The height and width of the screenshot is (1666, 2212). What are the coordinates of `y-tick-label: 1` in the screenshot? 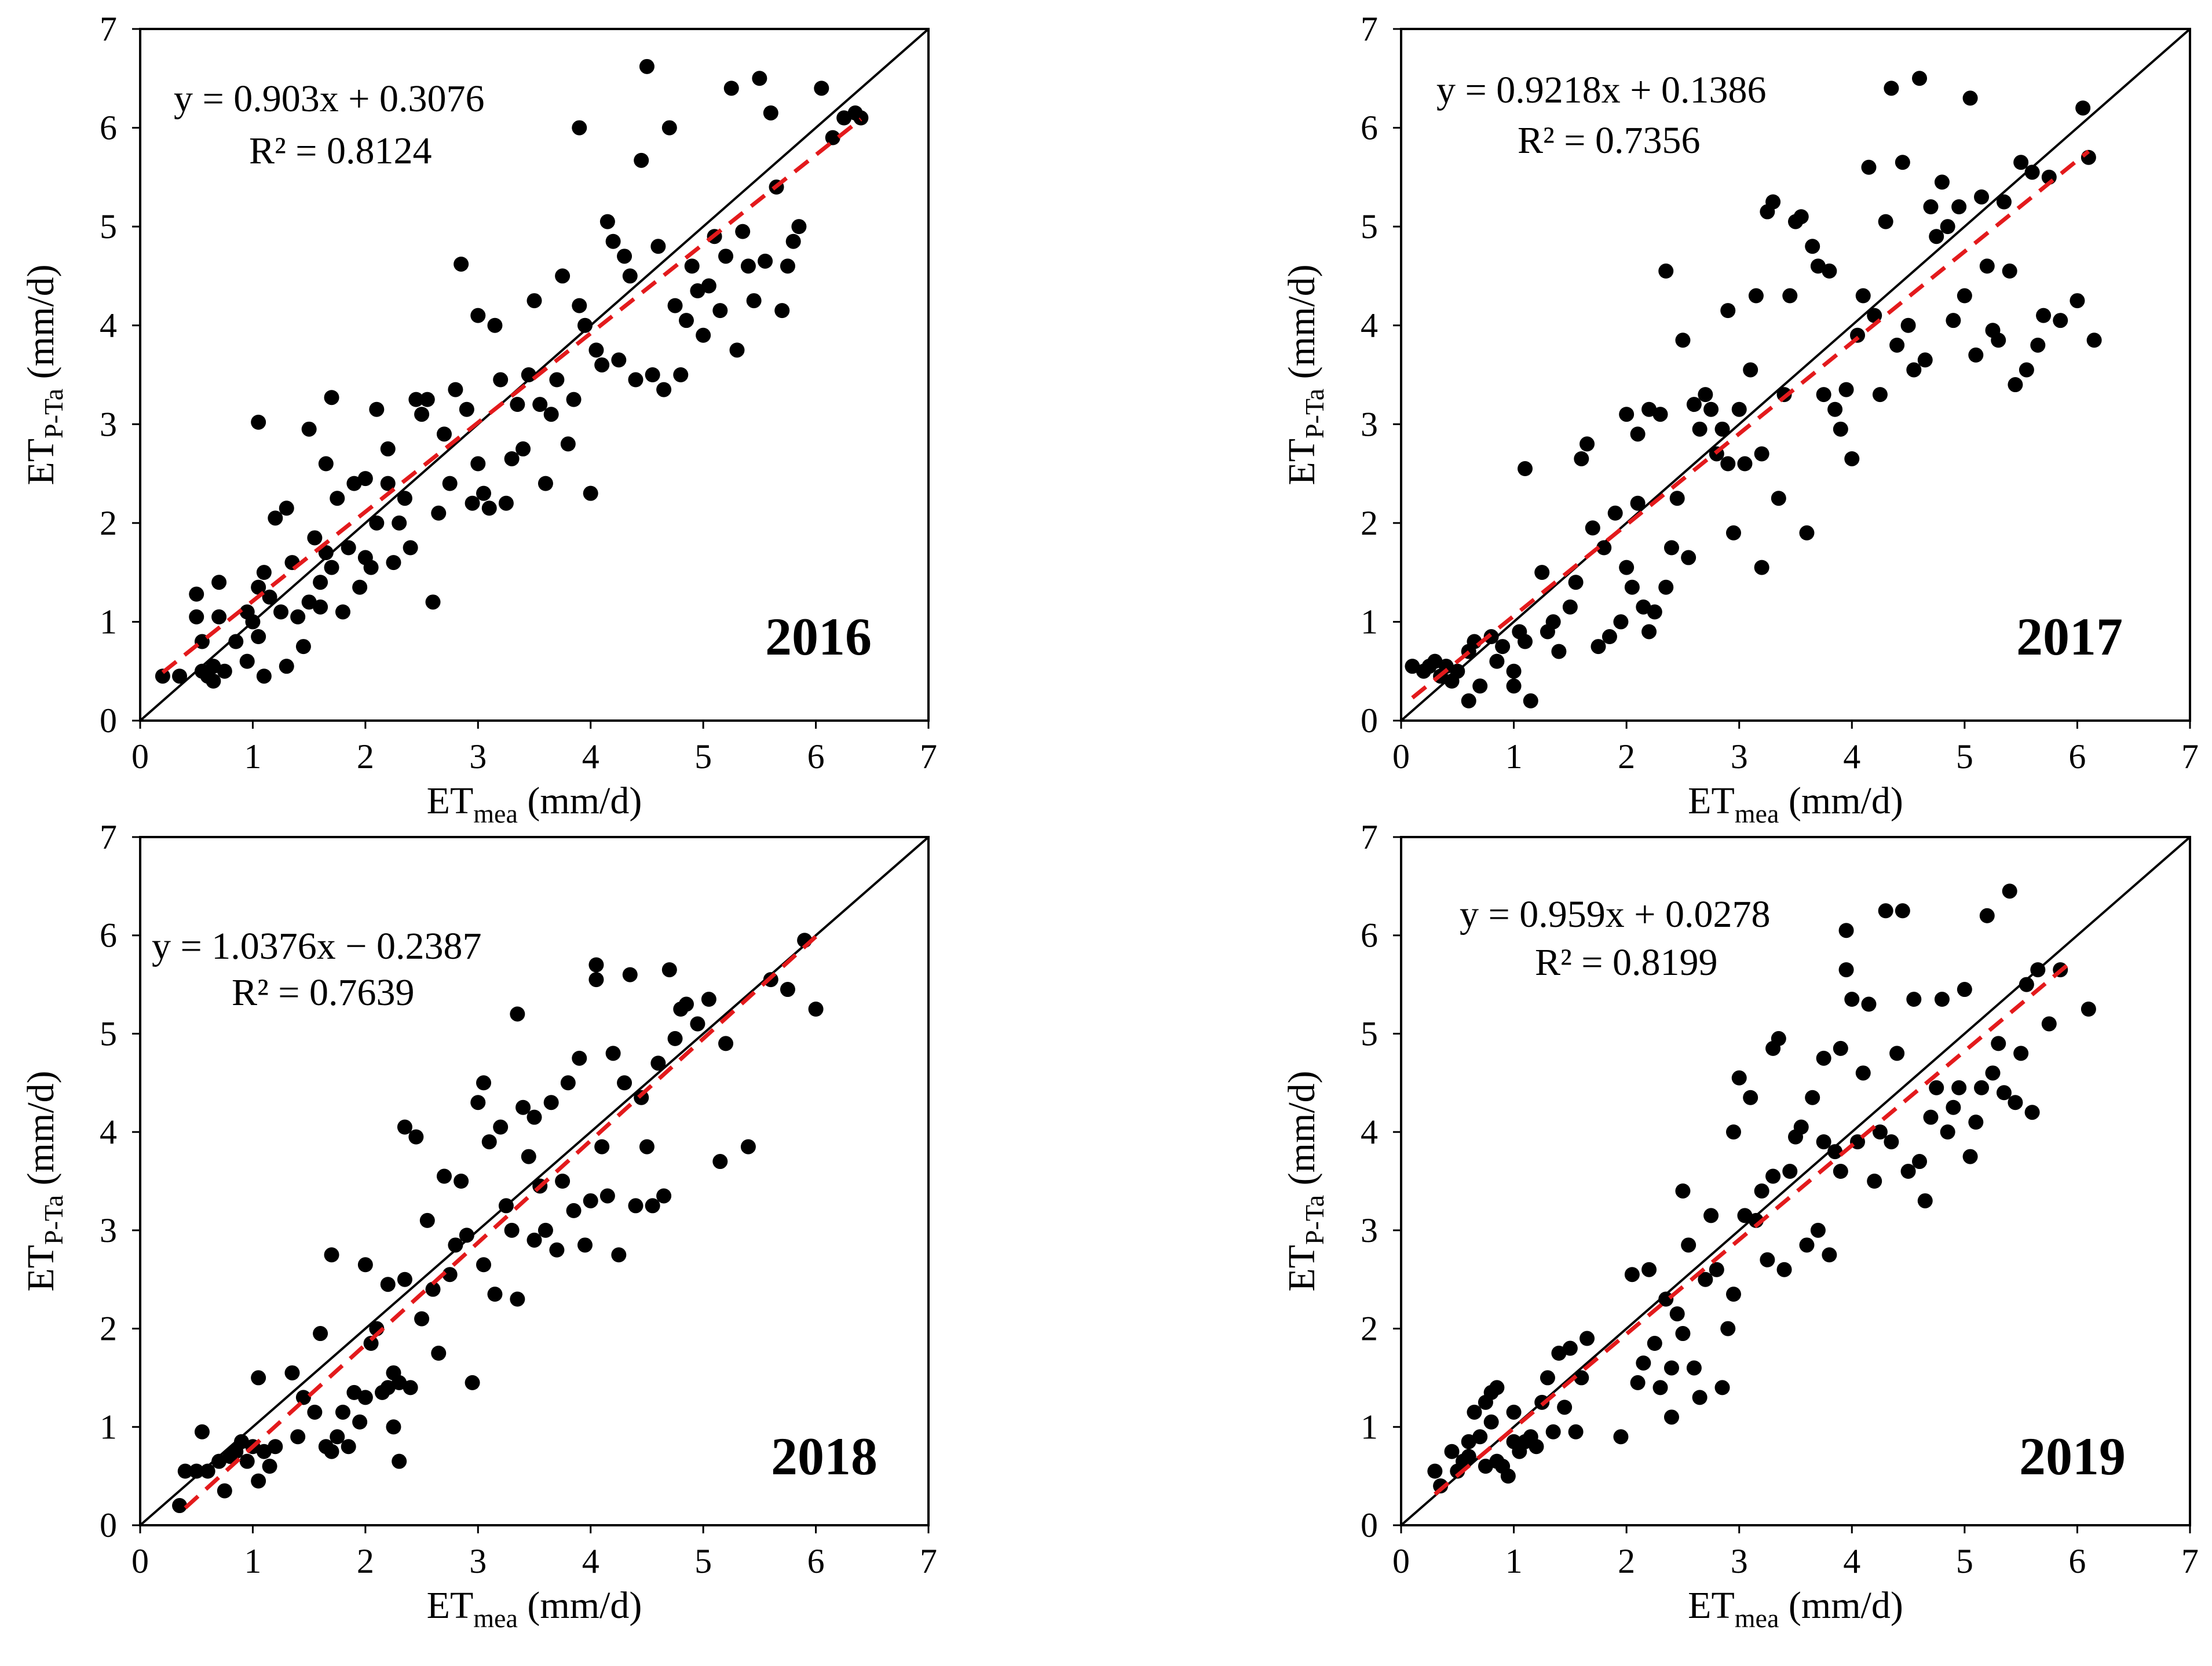 It's located at (1369, 621).